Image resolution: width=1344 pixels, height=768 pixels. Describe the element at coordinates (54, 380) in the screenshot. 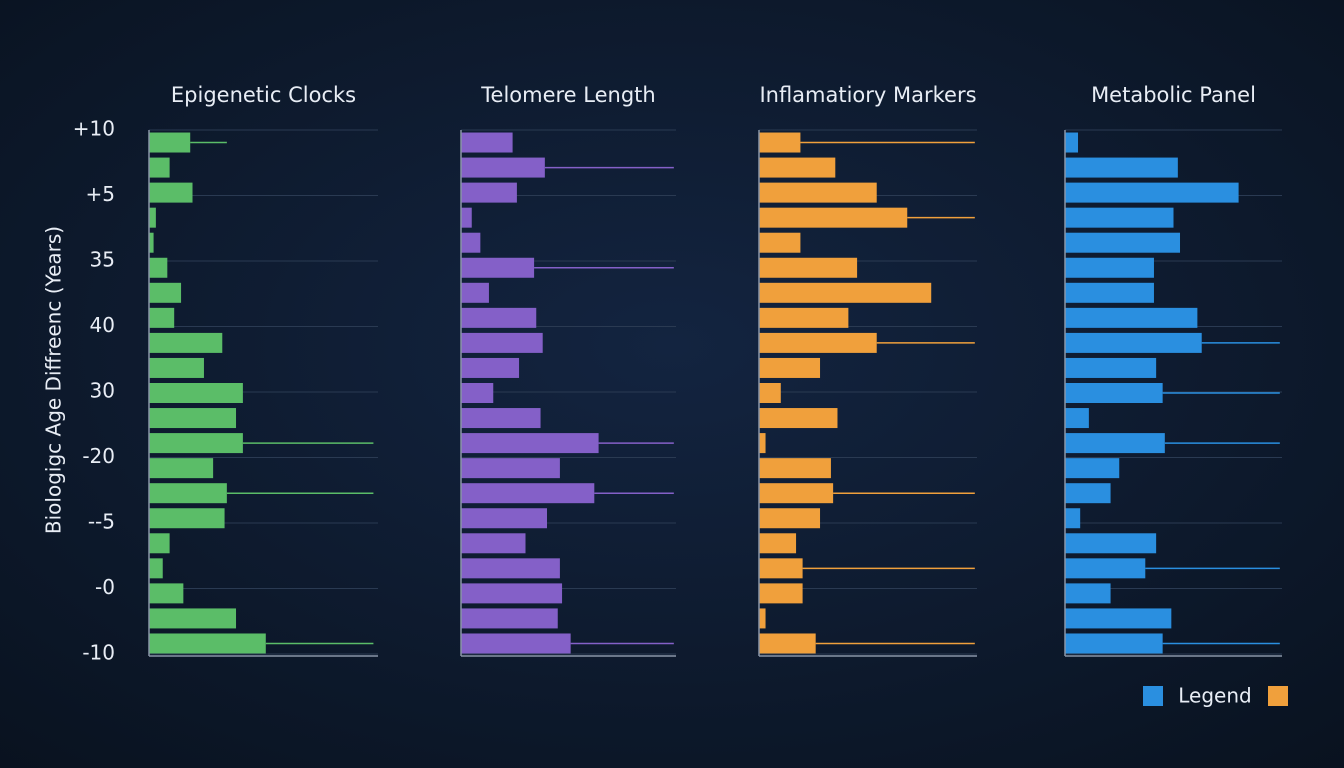

I see `y-axis-label: Biologigc Age Diffreenc (Years)` at that location.